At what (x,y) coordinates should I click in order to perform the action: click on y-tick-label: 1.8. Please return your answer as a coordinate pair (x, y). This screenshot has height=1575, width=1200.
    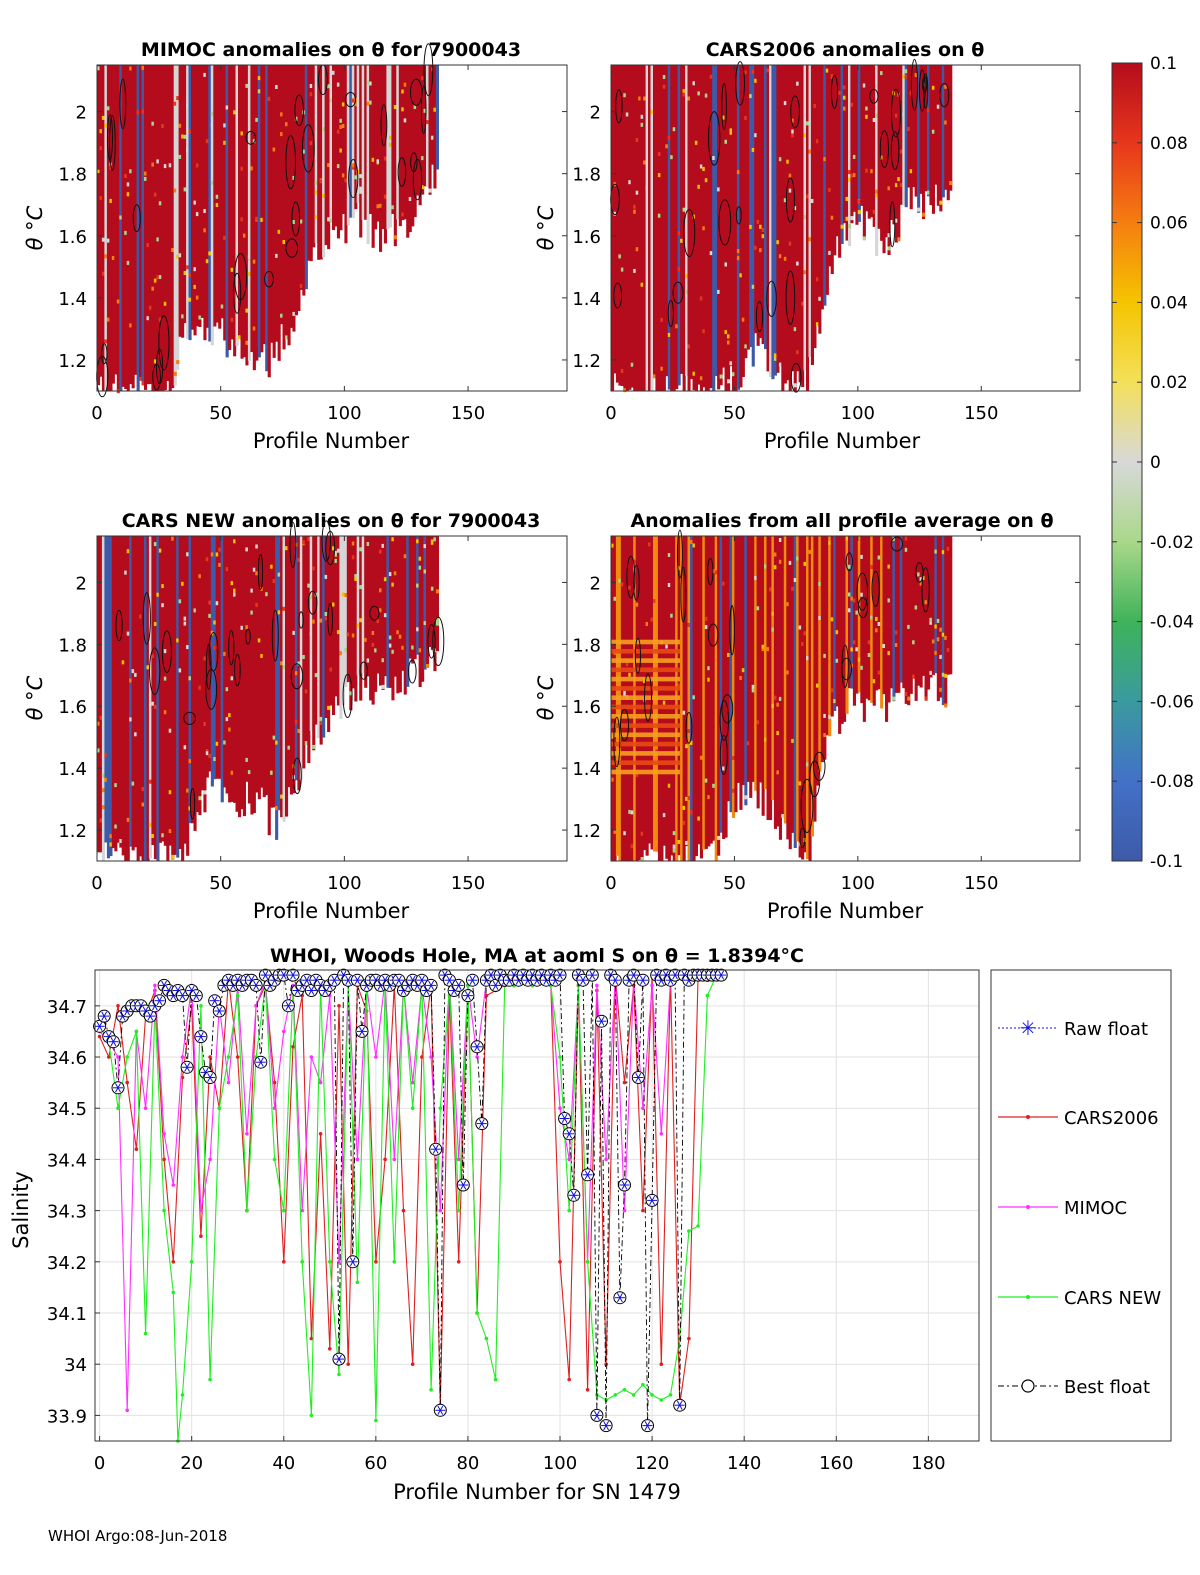
    Looking at the image, I should click on (72, 645).